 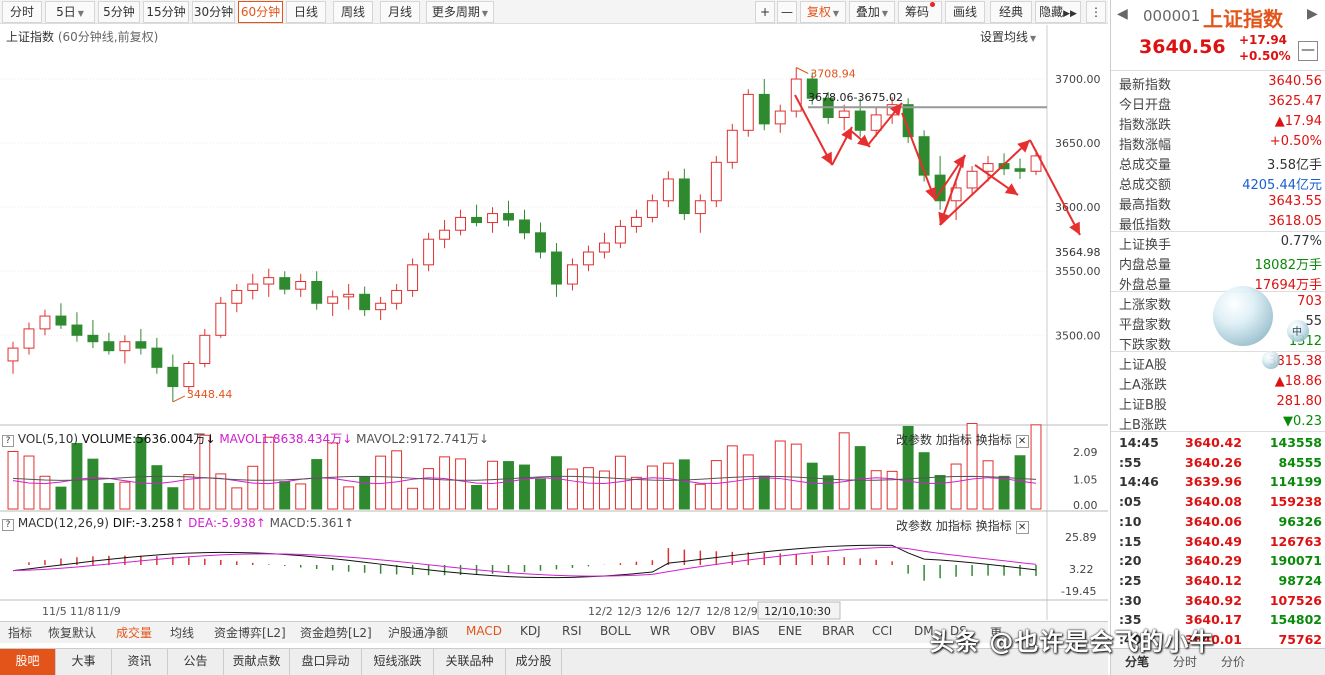 I want to click on indicator-tab: CCI, so click(x=882, y=631).